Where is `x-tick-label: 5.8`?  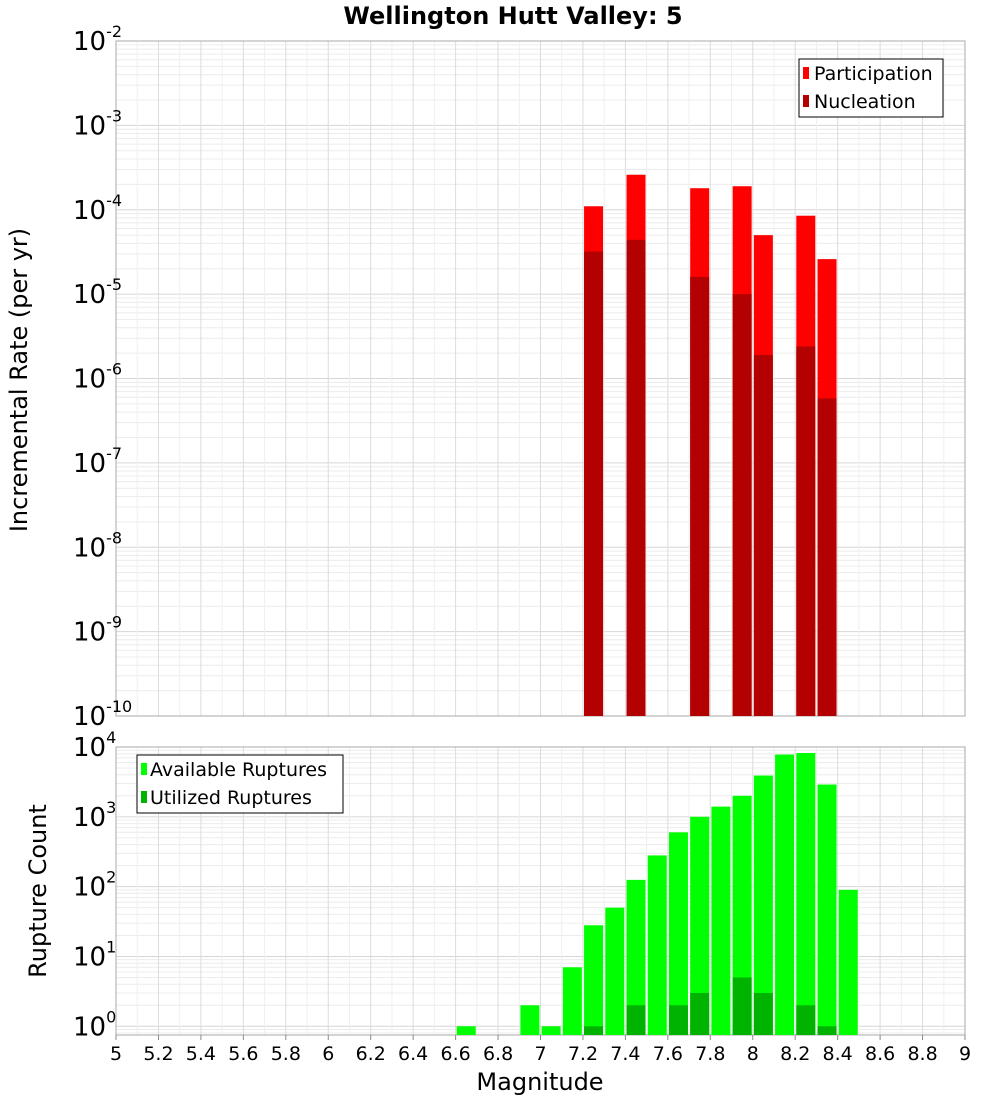 x-tick-label: 5.8 is located at coordinates (286, 1054).